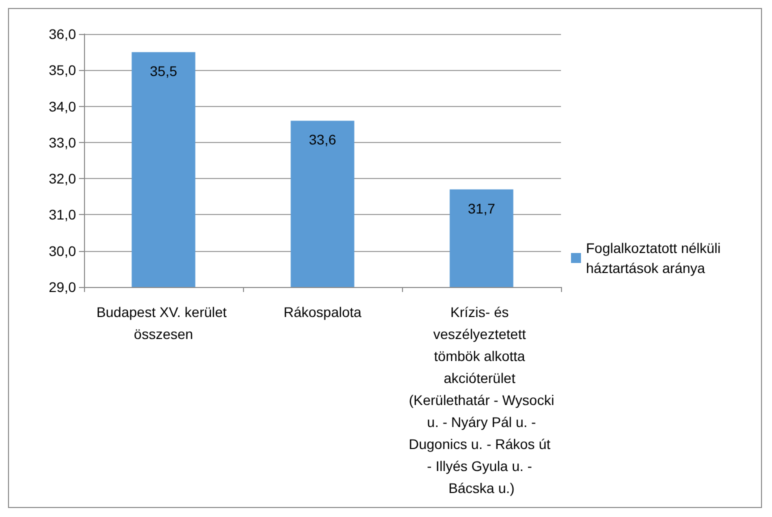 Image resolution: width=772 pixels, height=517 pixels. Describe the element at coordinates (481, 400) in the screenshot. I see `category-label: Krízis- és veszélyeztetett tömbök alkotta akcióterület (Kerülethatár - Wysocki u. - Nyáry Pál u. - Dugonics u. - Rákos út - Illyés Gyula u. - Bácska u.)` at that location.